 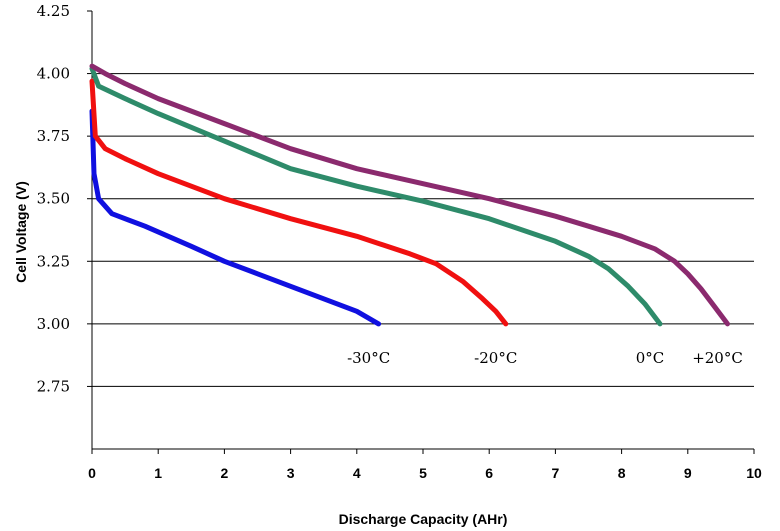 I want to click on x-tick-label-10: 10, so click(x=754, y=473).